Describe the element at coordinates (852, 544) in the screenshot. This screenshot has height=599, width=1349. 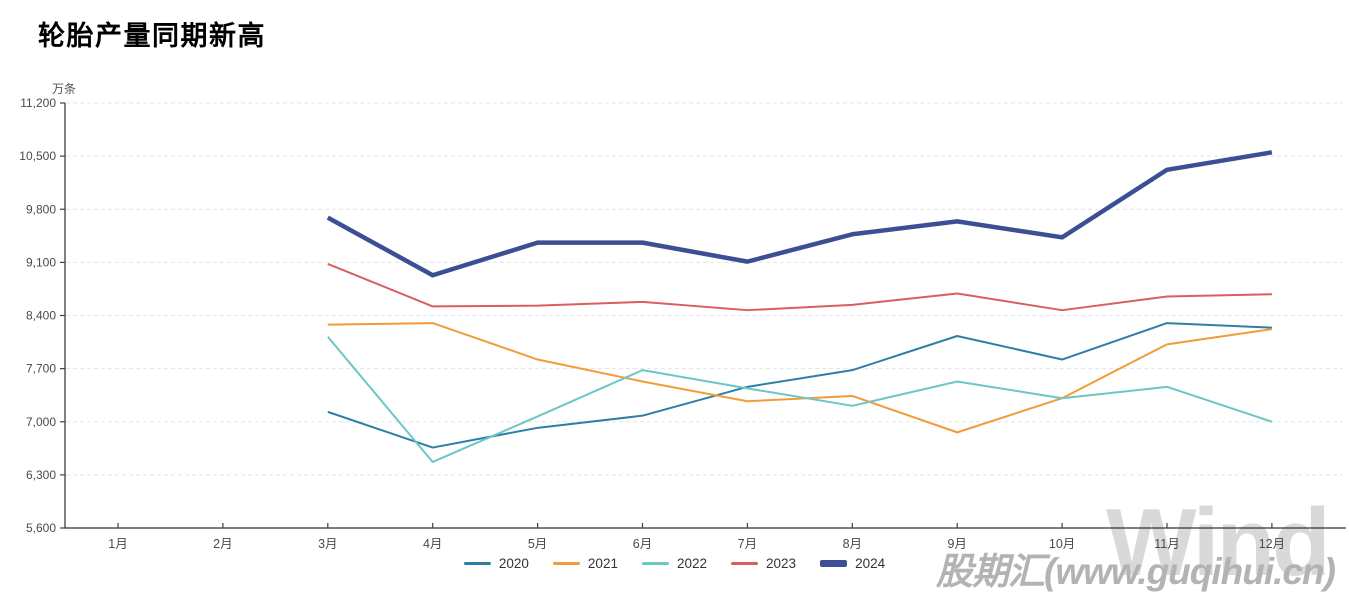
I see `x-tick-label: 8月` at that location.